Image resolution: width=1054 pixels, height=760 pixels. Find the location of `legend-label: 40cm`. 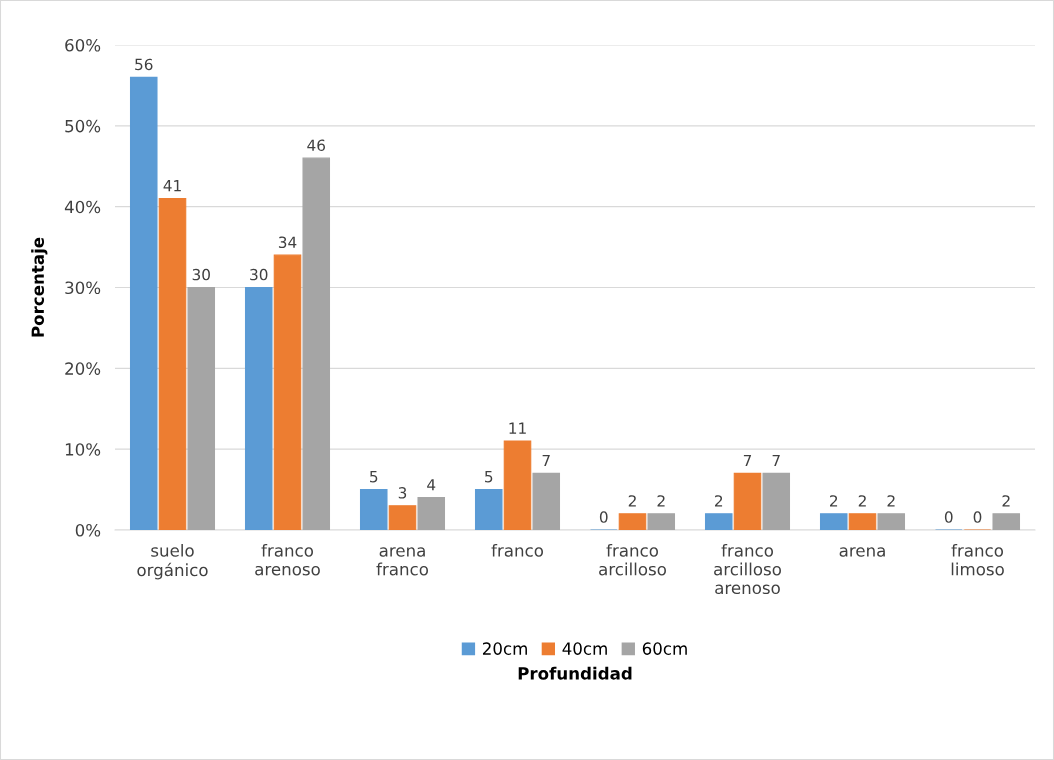

legend-label: 40cm is located at coordinates (584, 648).